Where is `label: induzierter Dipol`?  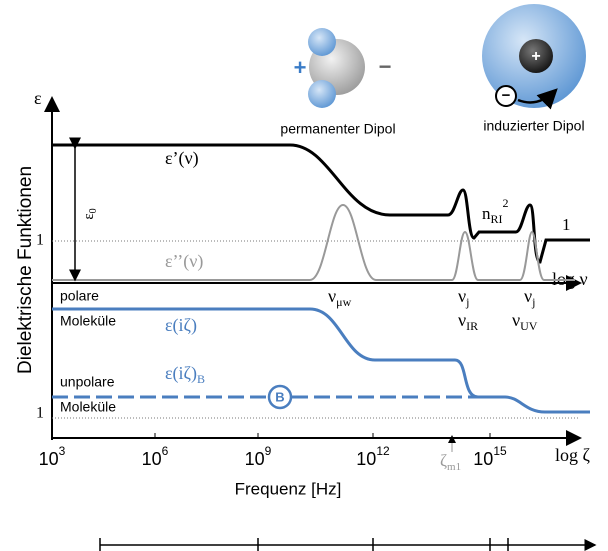 label: induzierter Dipol is located at coordinates (533, 126).